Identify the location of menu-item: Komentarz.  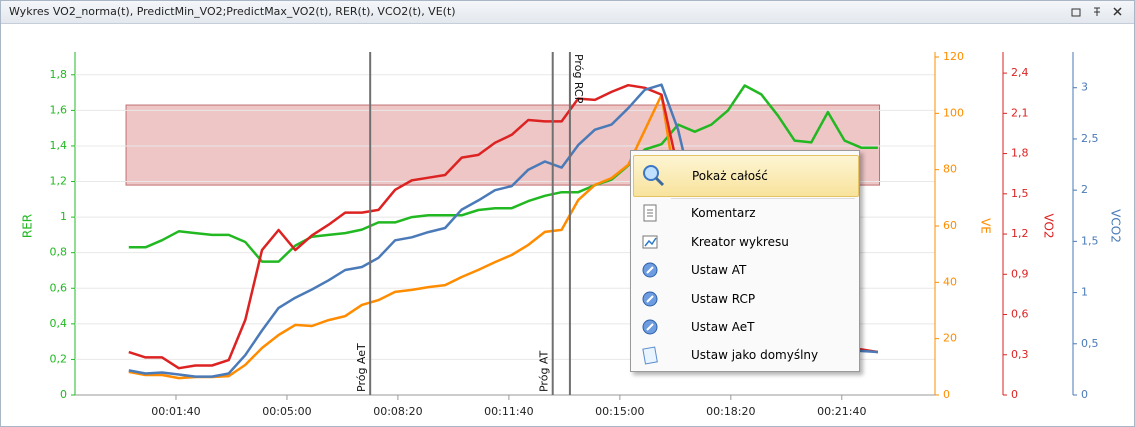
(745, 213).